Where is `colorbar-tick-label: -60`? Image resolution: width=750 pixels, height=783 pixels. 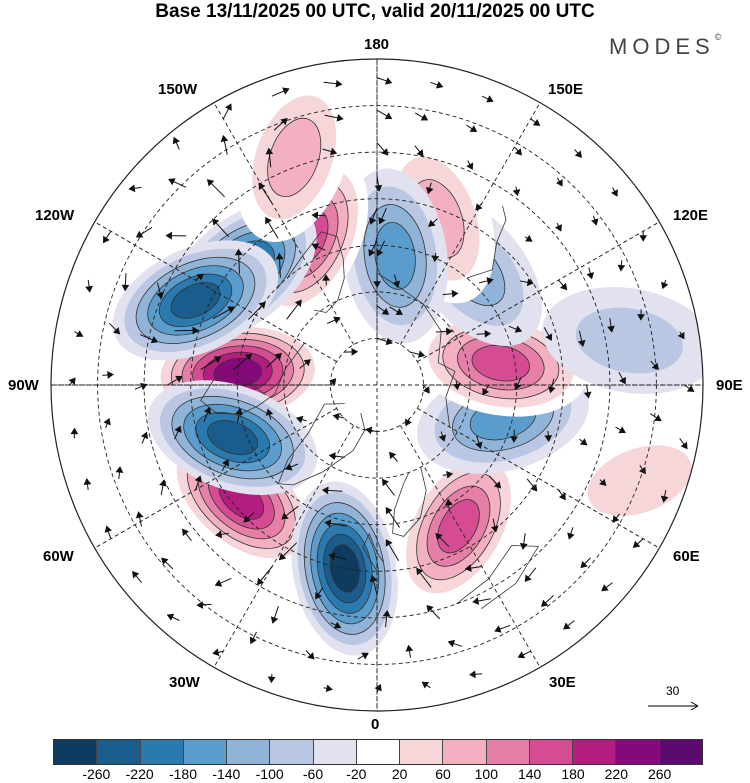
colorbar-tick-label: -60 is located at coordinates (313, 774).